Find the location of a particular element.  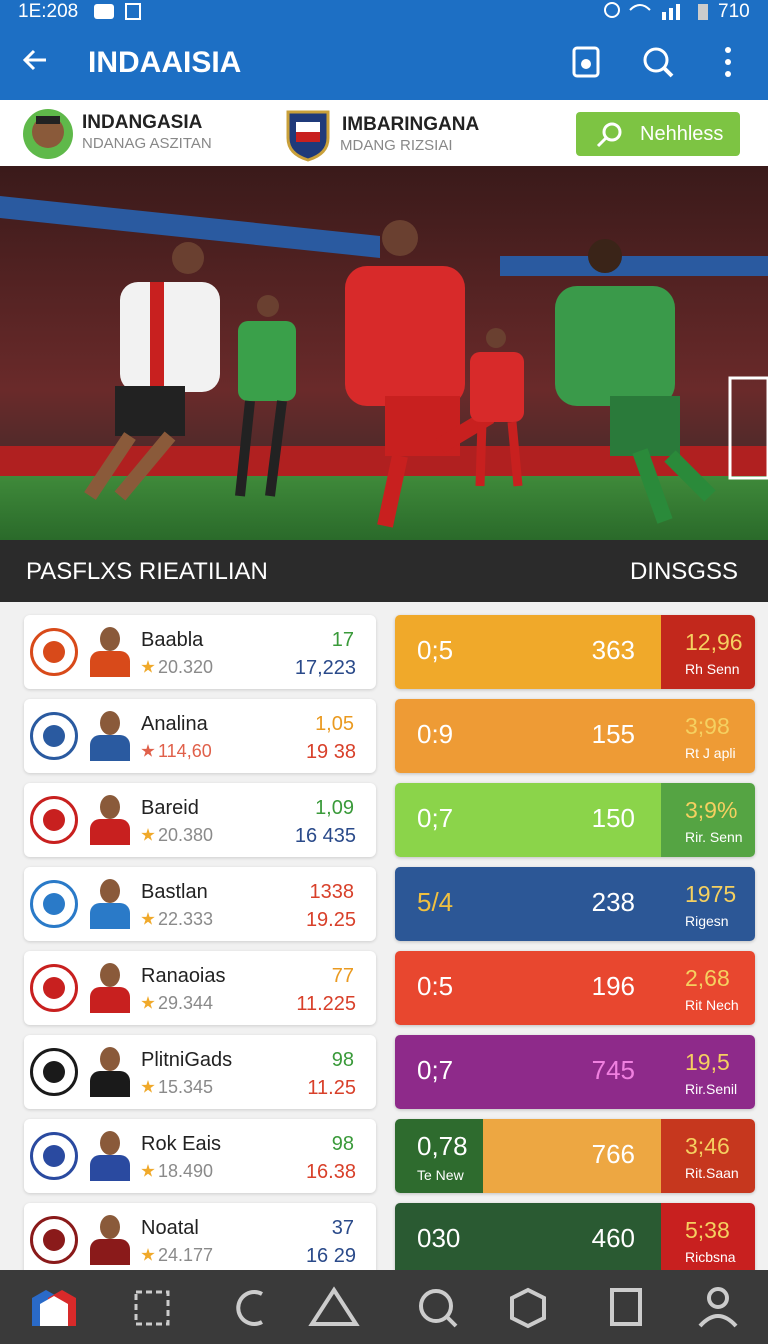

bottom-nav is located at coordinates (384, 1307).